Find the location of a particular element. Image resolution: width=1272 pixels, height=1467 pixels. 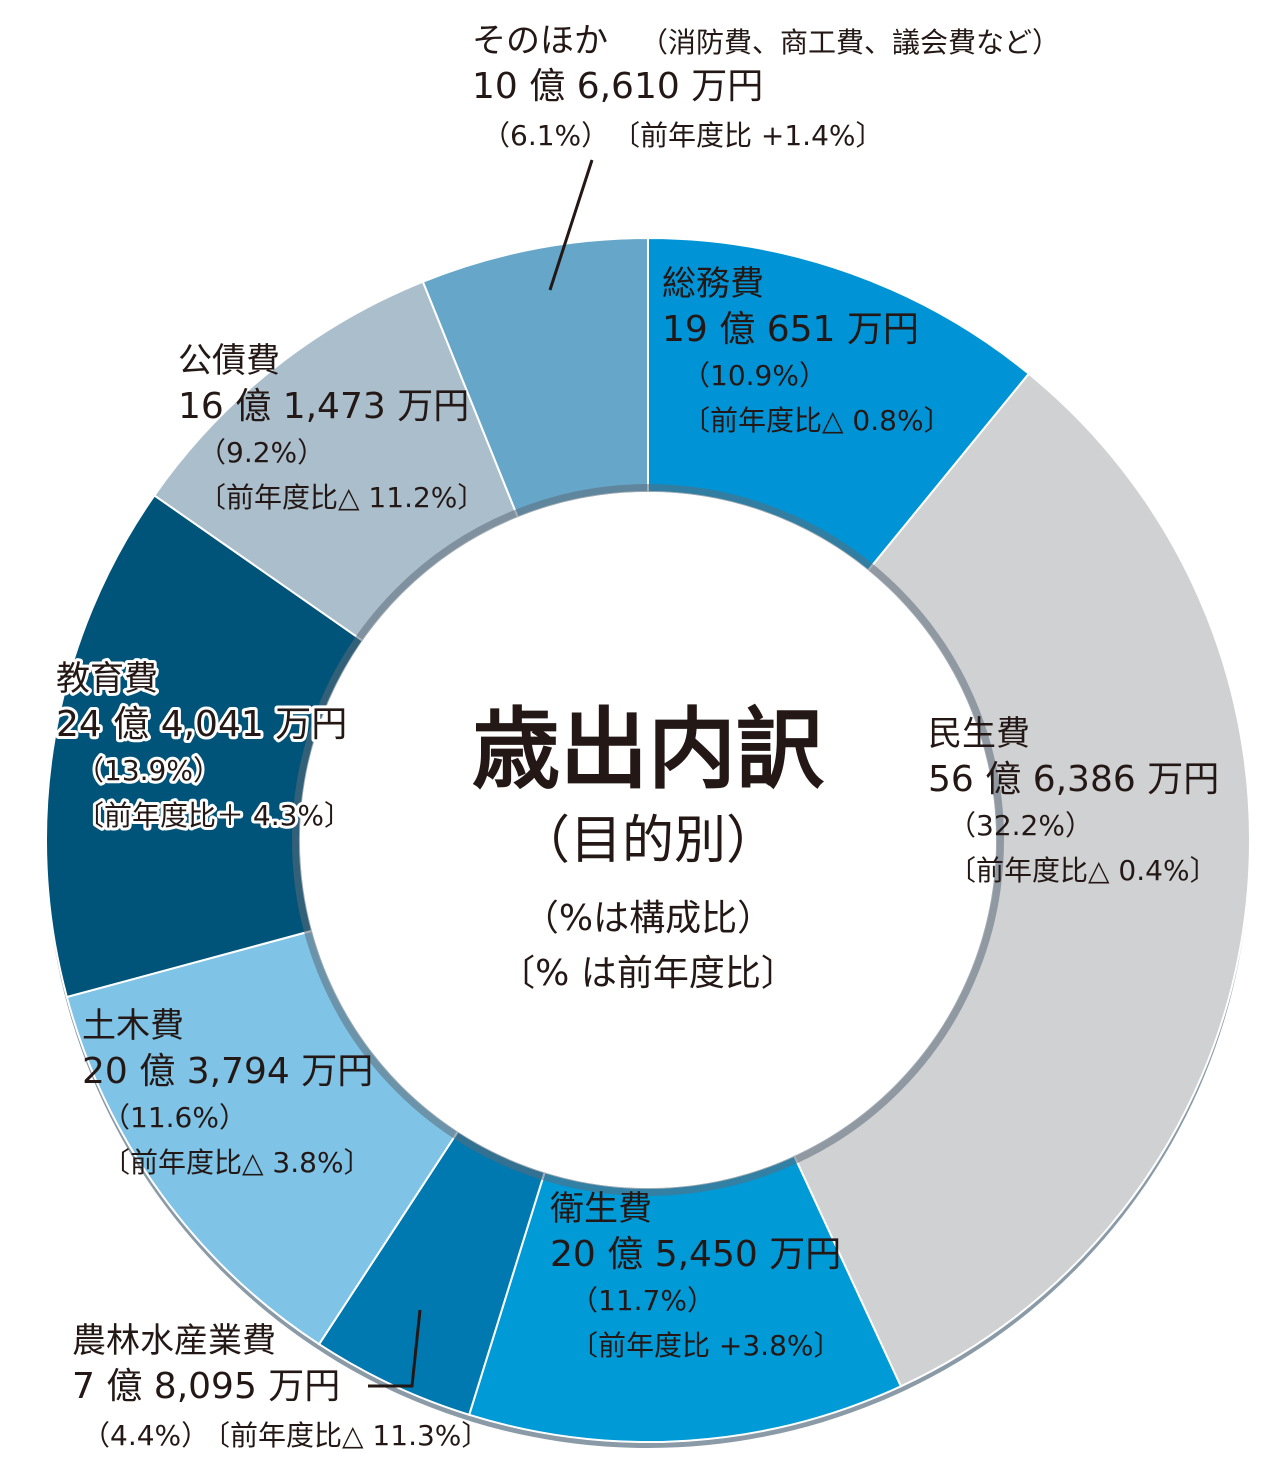

slice-label-amount: 16 億 1,473 万円 is located at coordinates (323, 406).